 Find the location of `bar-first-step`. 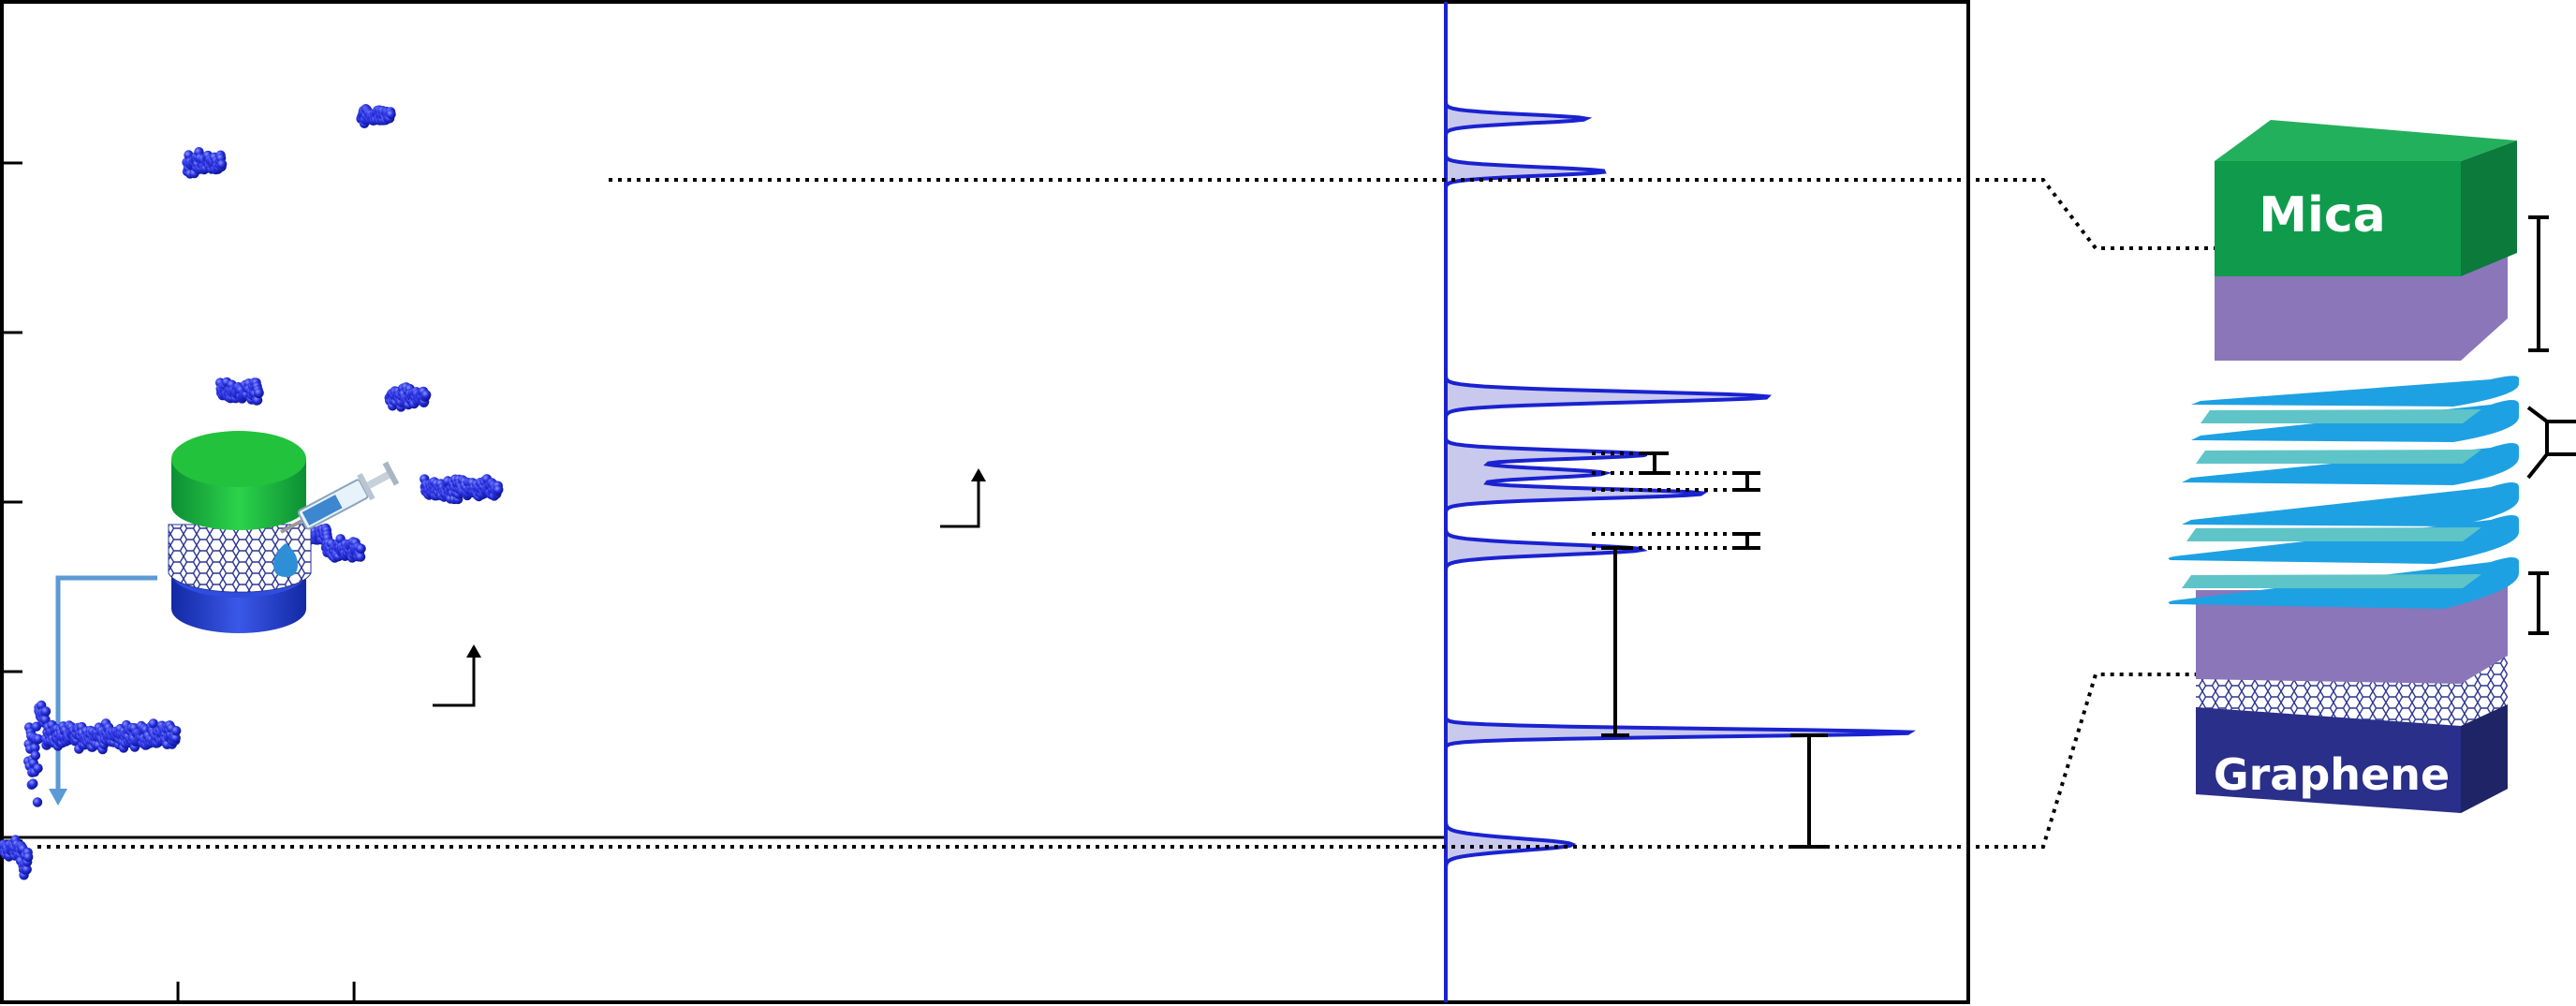

bar-first-step is located at coordinates (1615, 641).